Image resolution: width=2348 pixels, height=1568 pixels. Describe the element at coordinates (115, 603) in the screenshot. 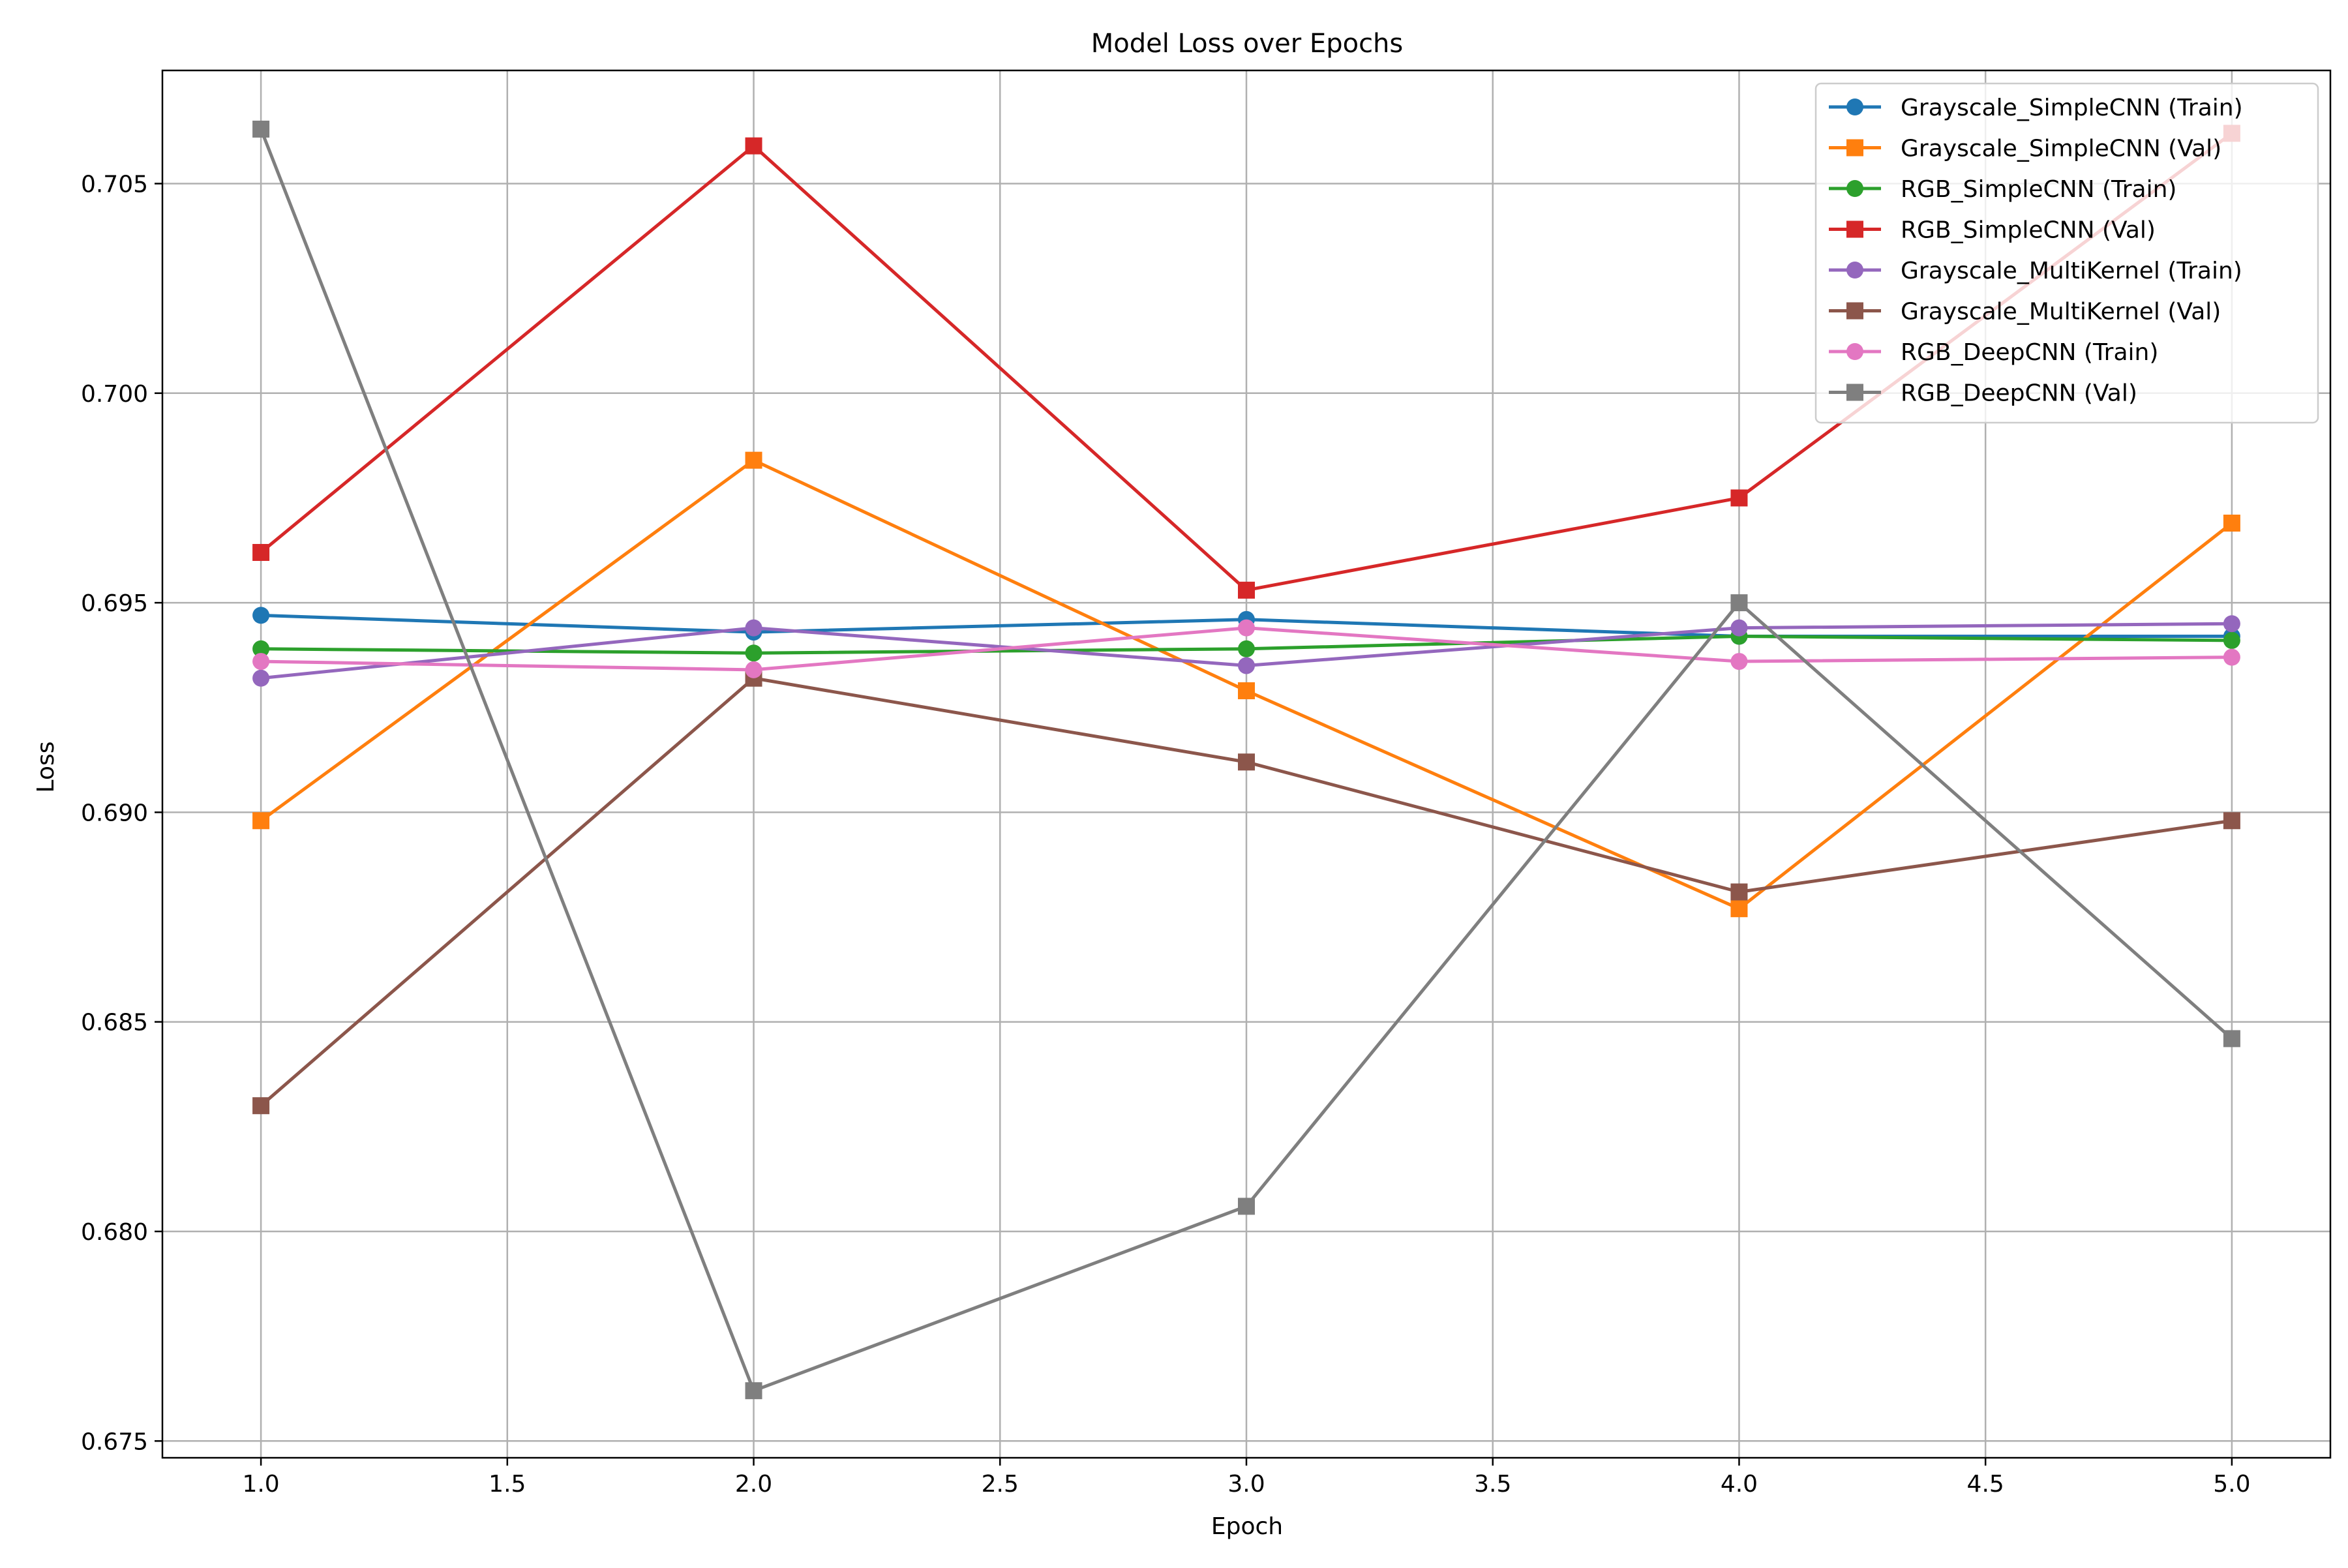

I see `y-tick-label: 0.695` at that location.